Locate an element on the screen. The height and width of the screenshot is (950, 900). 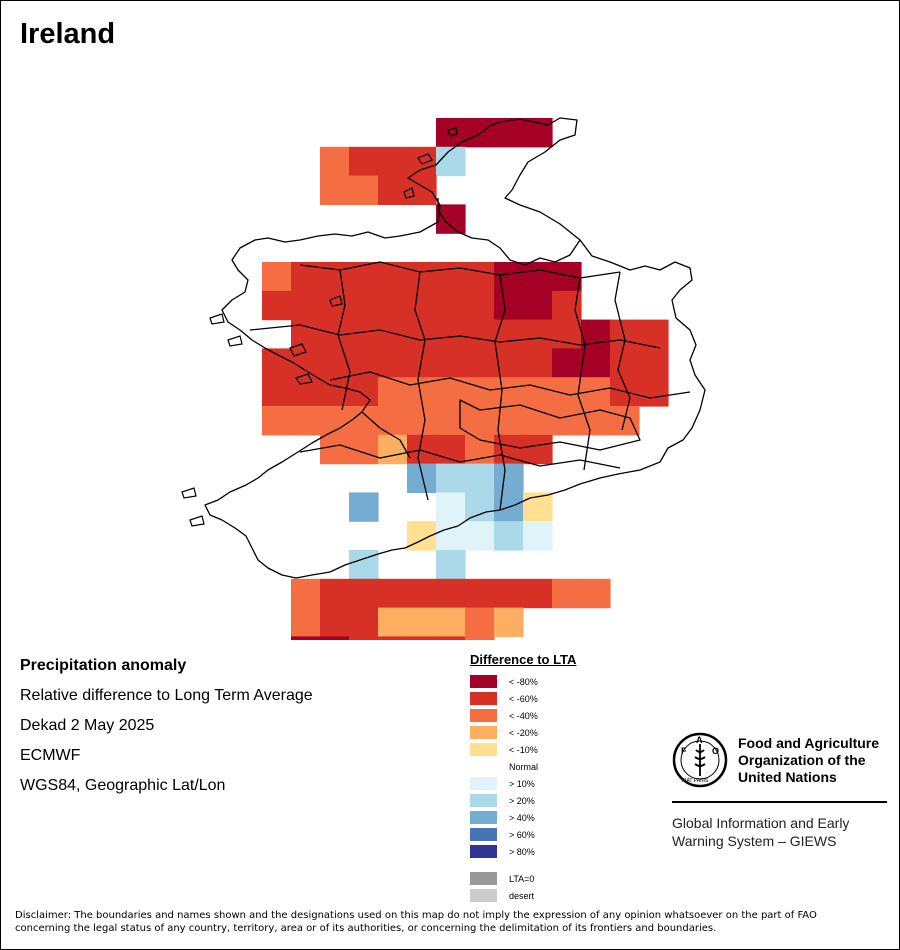
svg-text: F is located at coordinates (684, 751).